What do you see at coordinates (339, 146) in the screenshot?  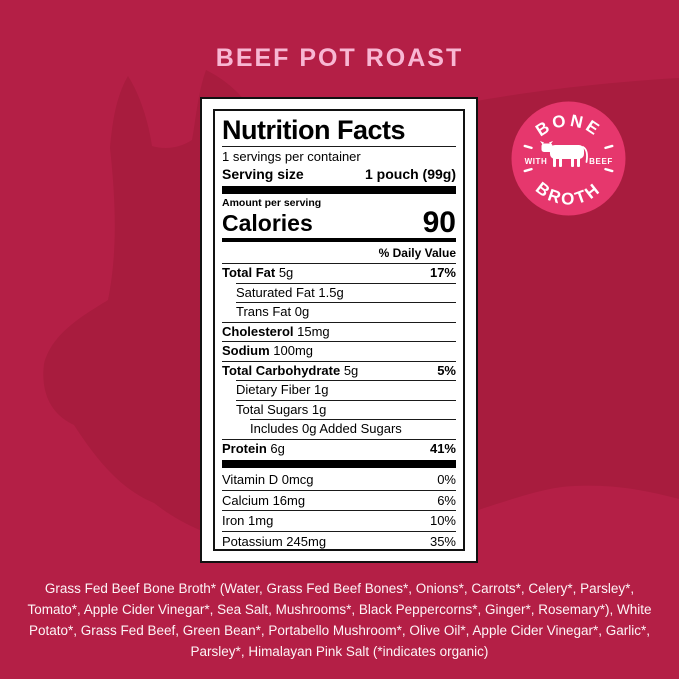 I see `divider` at bounding box center [339, 146].